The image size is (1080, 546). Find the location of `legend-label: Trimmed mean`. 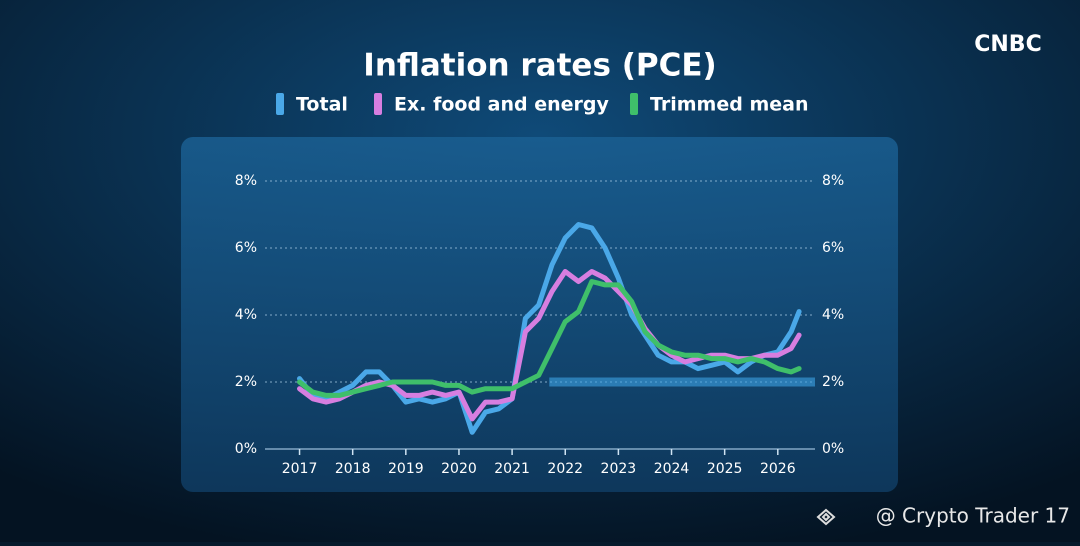

legend-label: Trimmed mean is located at coordinates (729, 105).